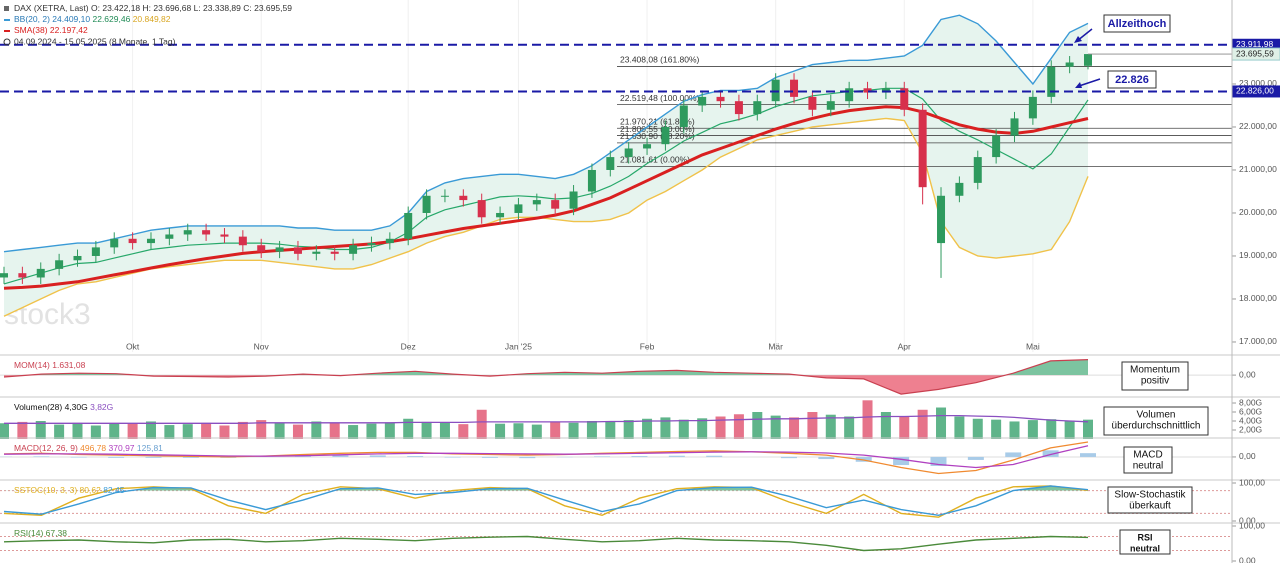 This screenshot has width=1280, height=563. I want to click on legend-item: 82,45, so click(114, 490).